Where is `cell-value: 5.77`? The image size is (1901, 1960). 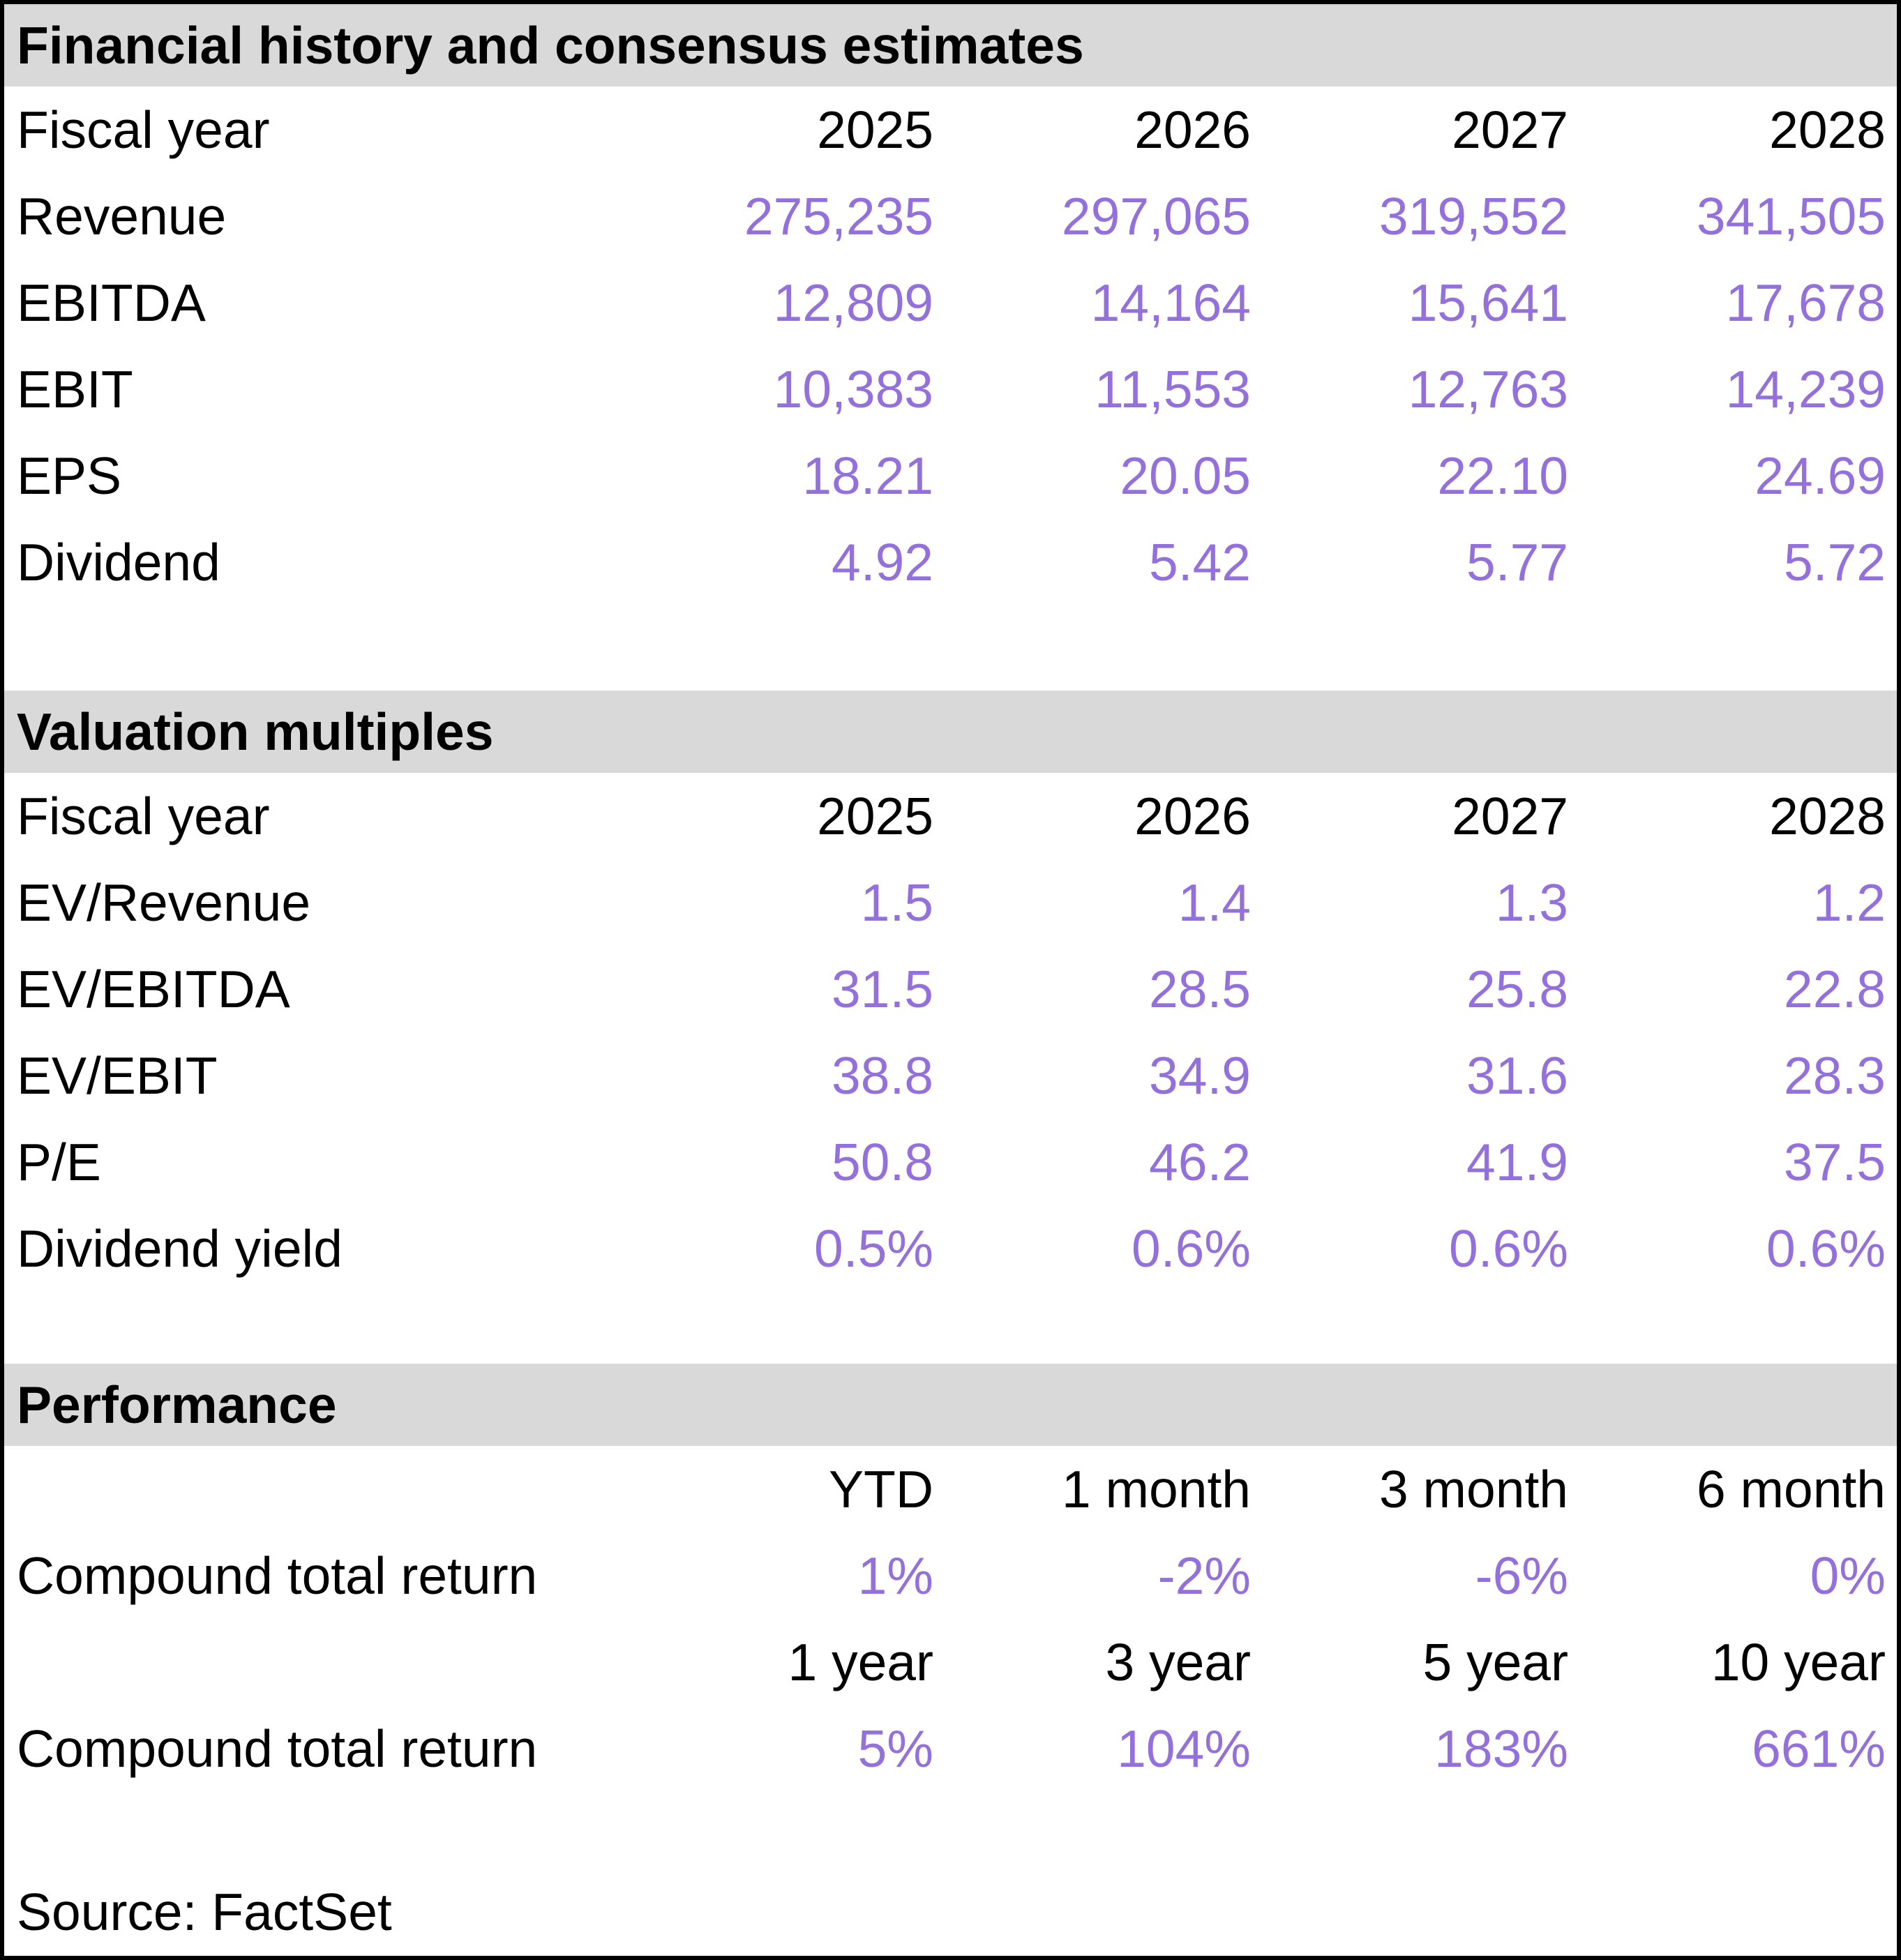
cell-value: 5.77 is located at coordinates (1517, 562).